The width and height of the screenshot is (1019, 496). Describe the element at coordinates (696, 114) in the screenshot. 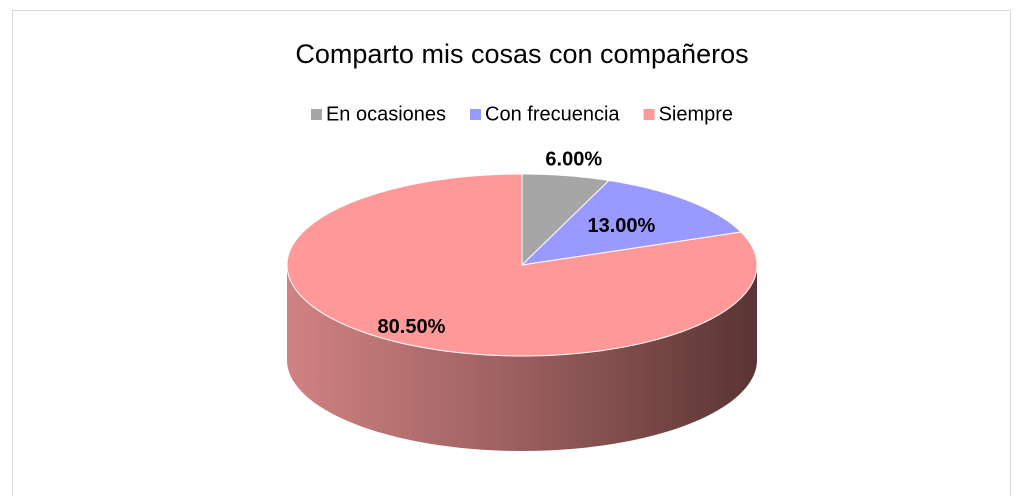

I see `legend-label: Siempre` at that location.